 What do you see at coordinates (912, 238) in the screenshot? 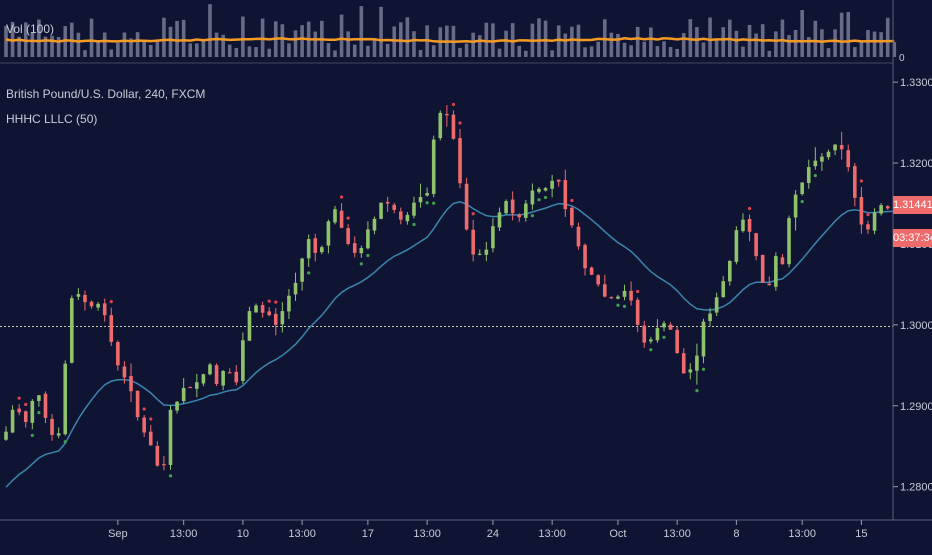
I see `countdown-timer: 03:37:34` at bounding box center [912, 238].